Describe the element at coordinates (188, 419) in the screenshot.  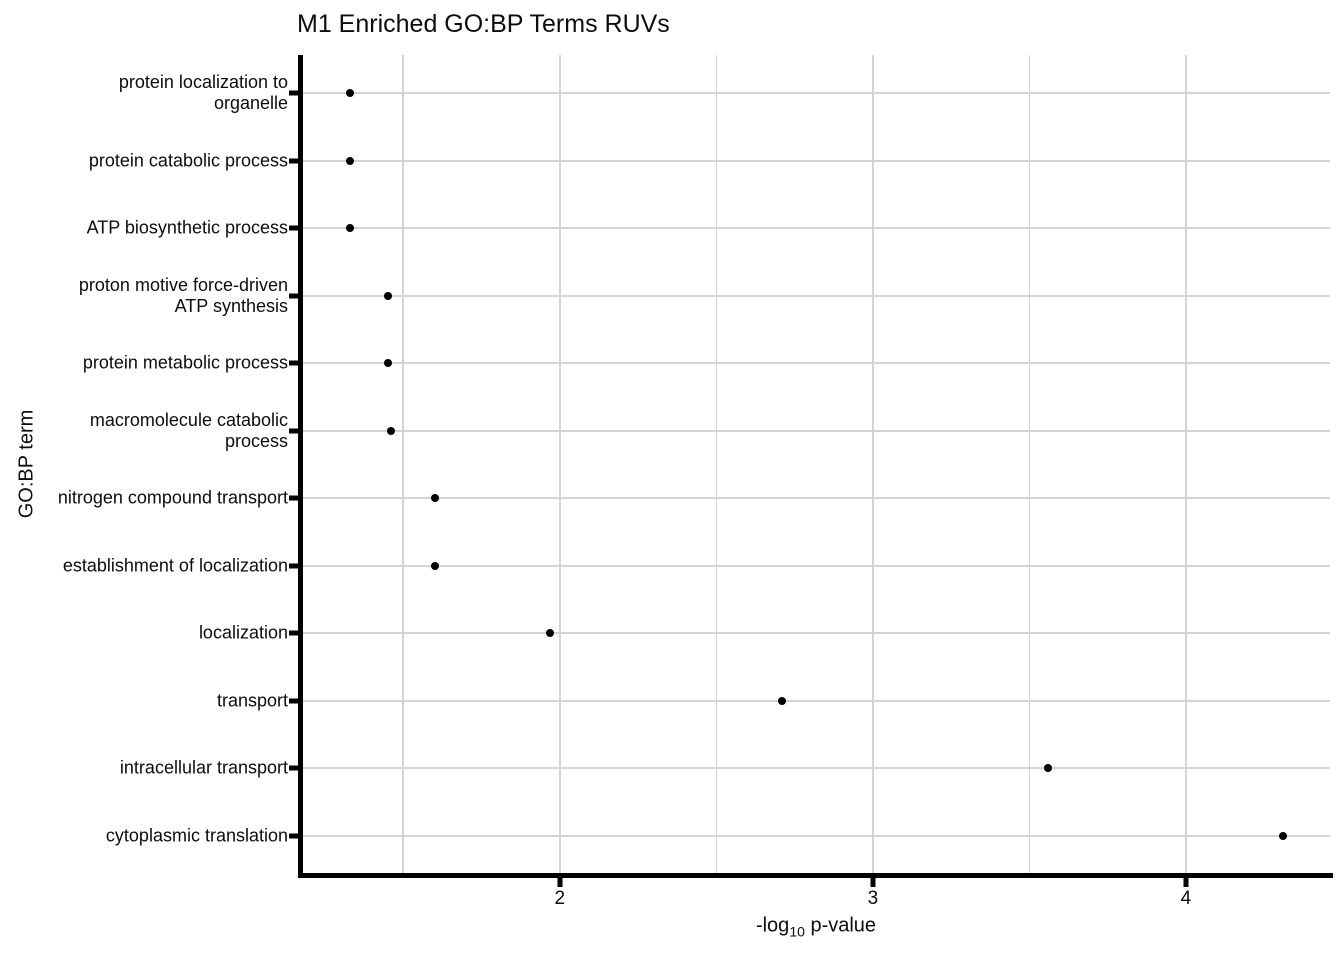
I see `y-category-label-line: macromolecule catabolic` at that location.